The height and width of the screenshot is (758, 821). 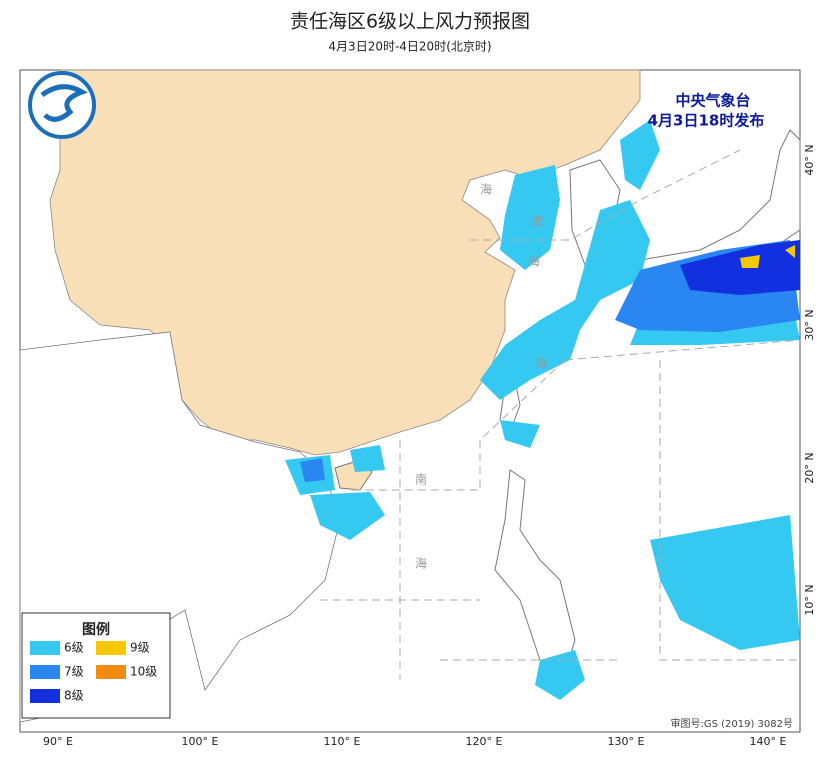 I want to click on logo-mark, so click(x=64, y=103).